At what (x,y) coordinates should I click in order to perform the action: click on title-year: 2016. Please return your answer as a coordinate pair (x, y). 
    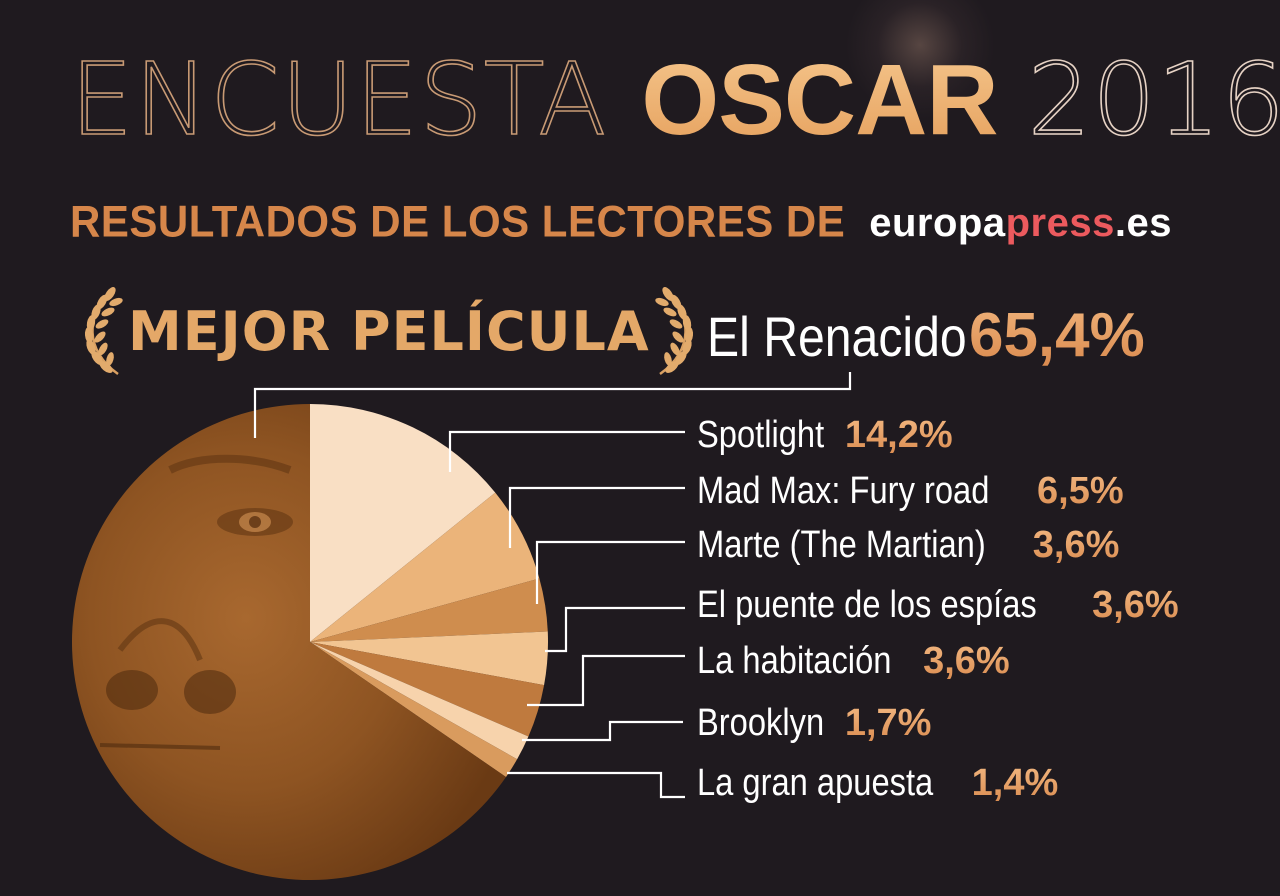
    Looking at the image, I should click on (1153, 99).